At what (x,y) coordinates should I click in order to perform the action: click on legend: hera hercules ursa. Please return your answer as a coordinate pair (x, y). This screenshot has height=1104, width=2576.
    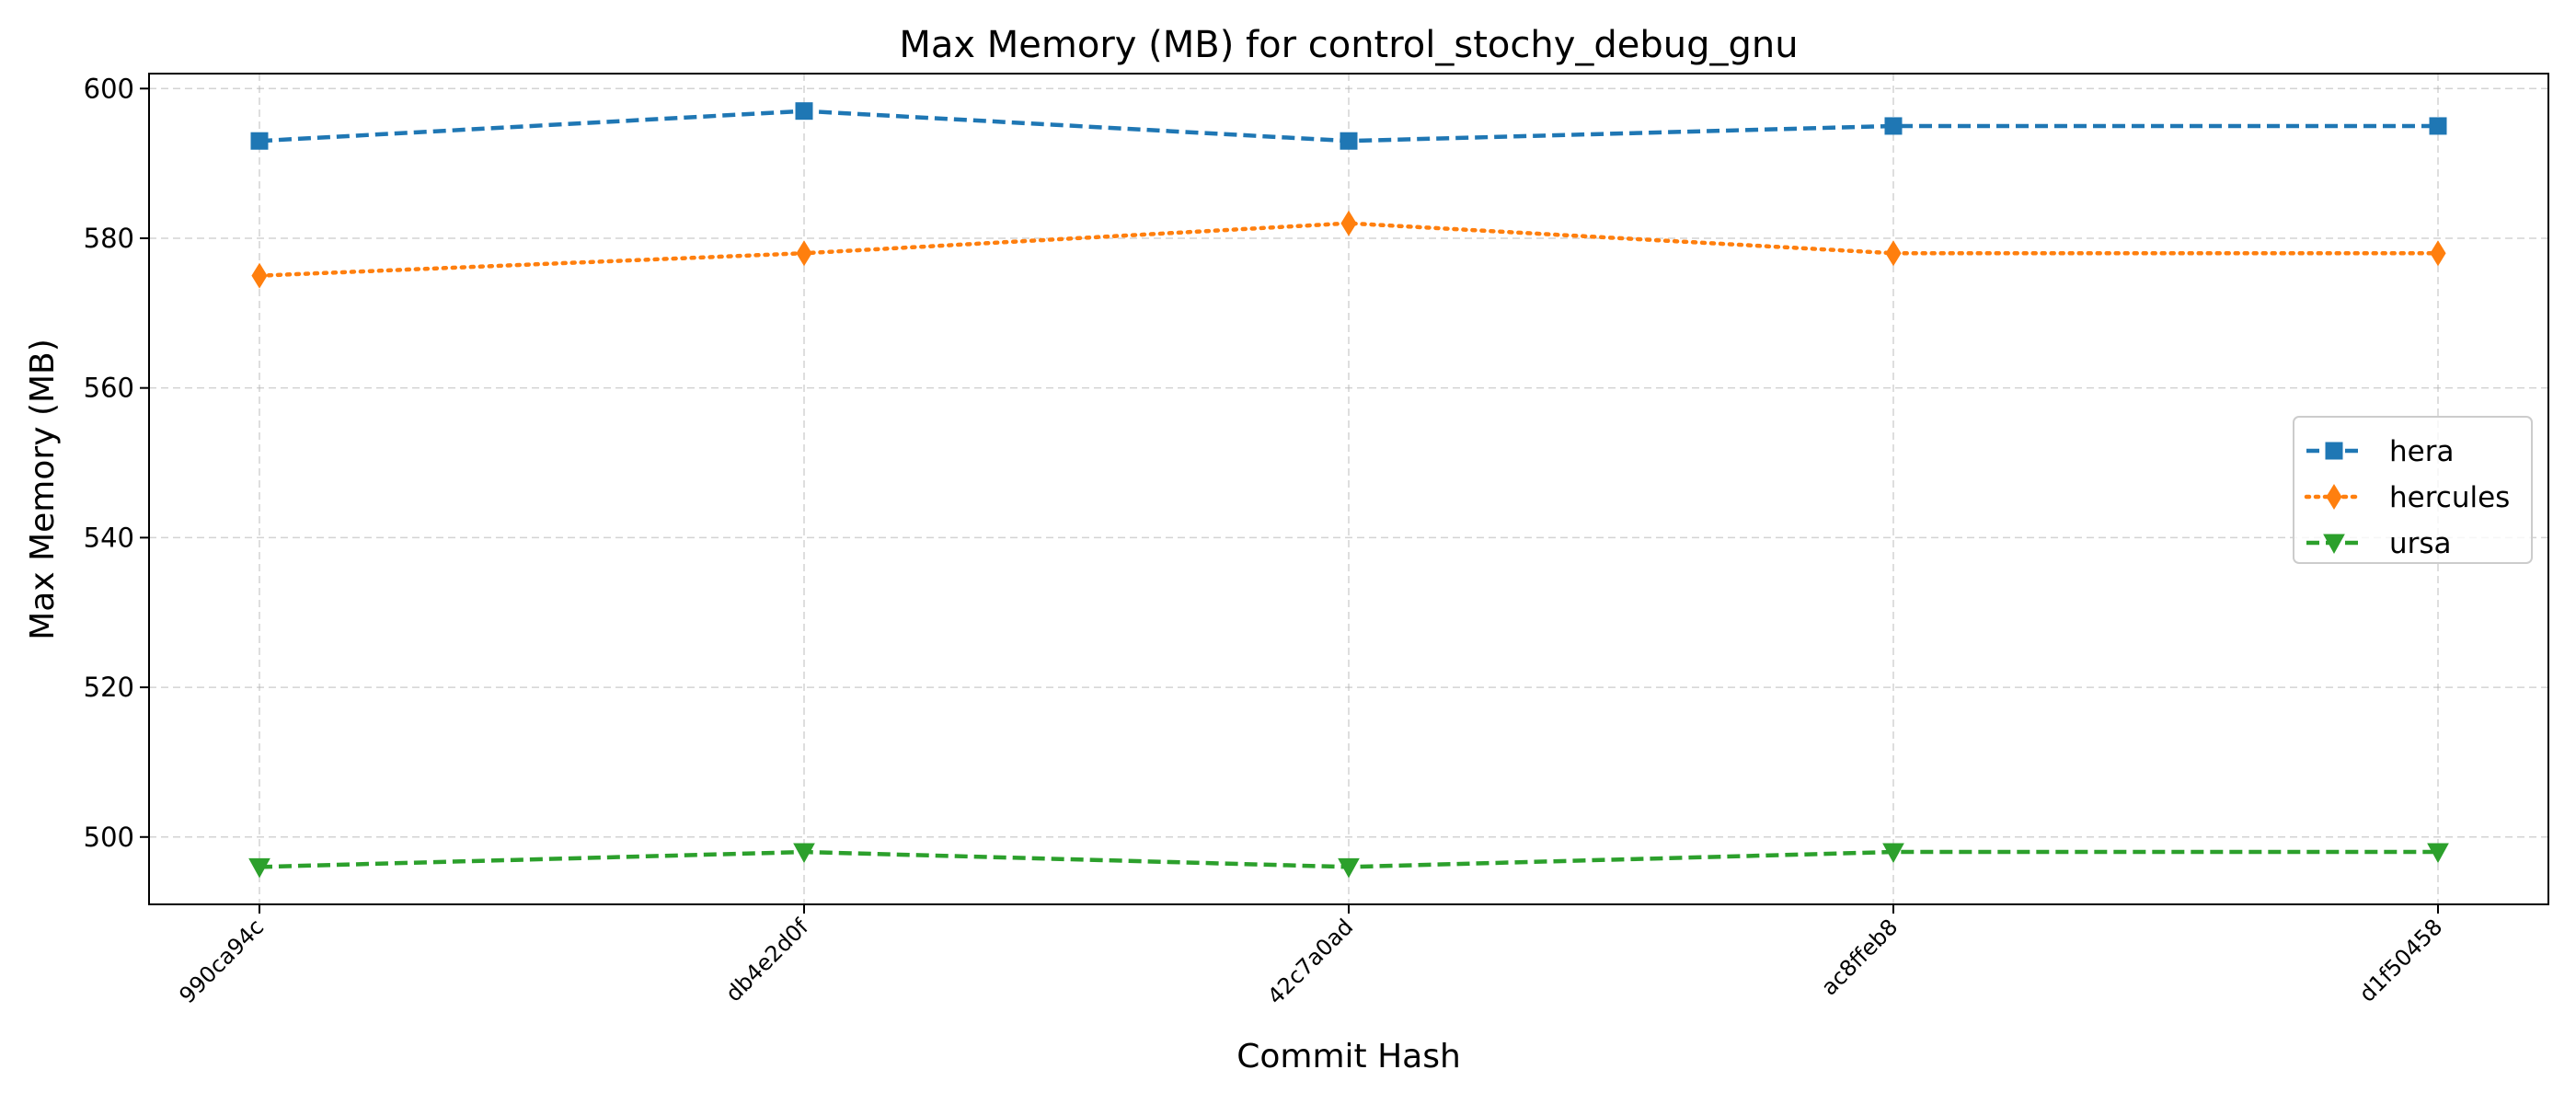
    Looking at the image, I should click on (2413, 490).